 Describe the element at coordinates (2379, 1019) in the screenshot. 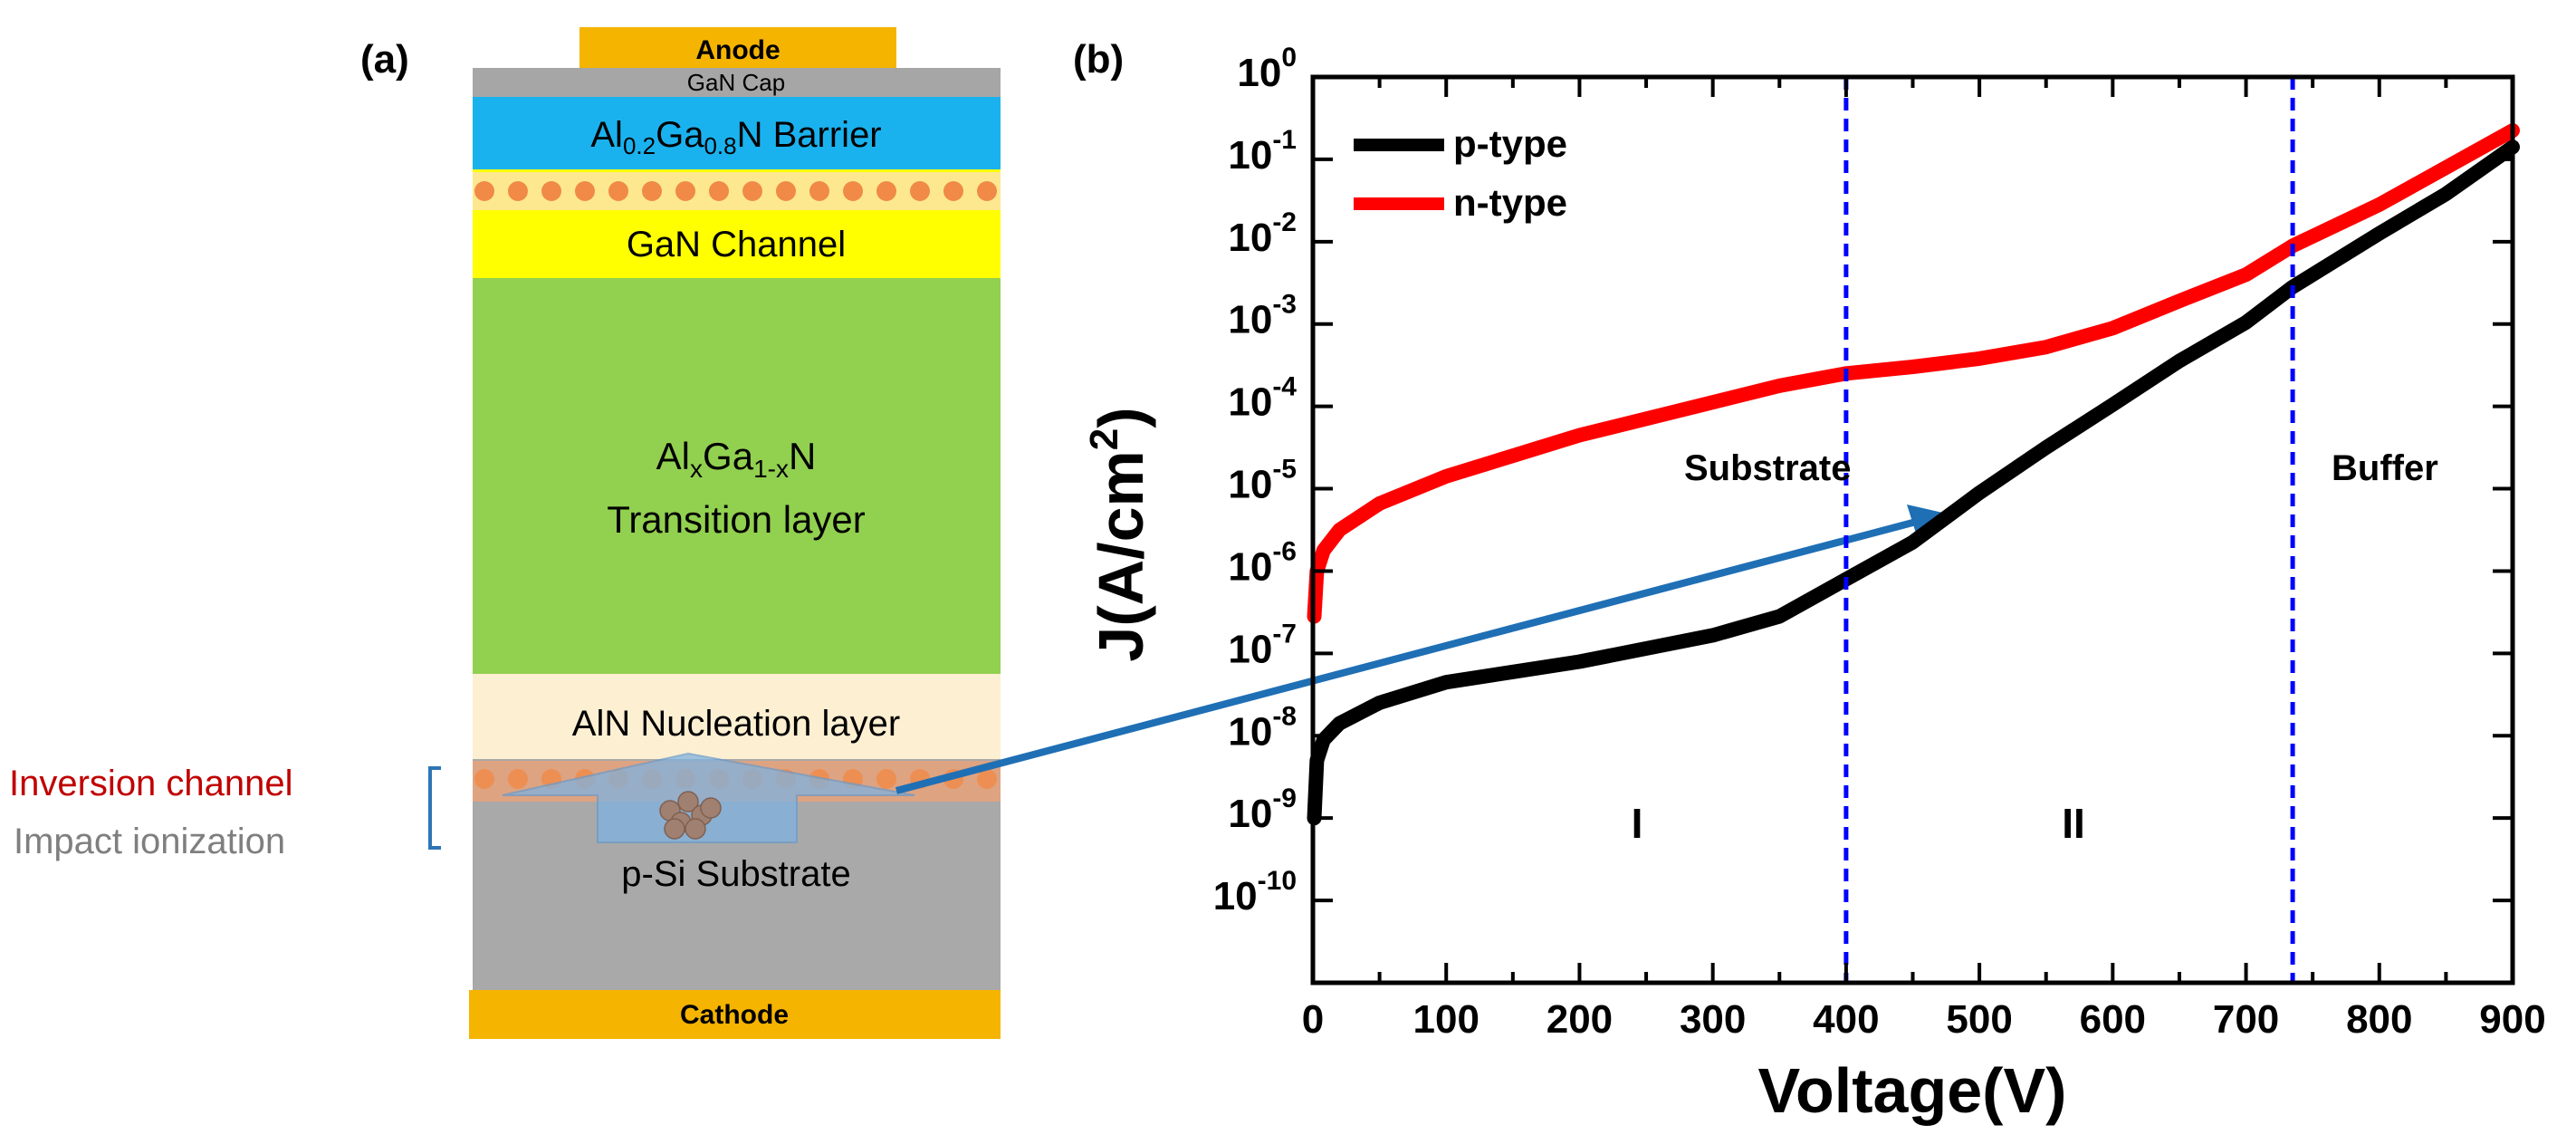

I see `x-tick-label: 800` at that location.